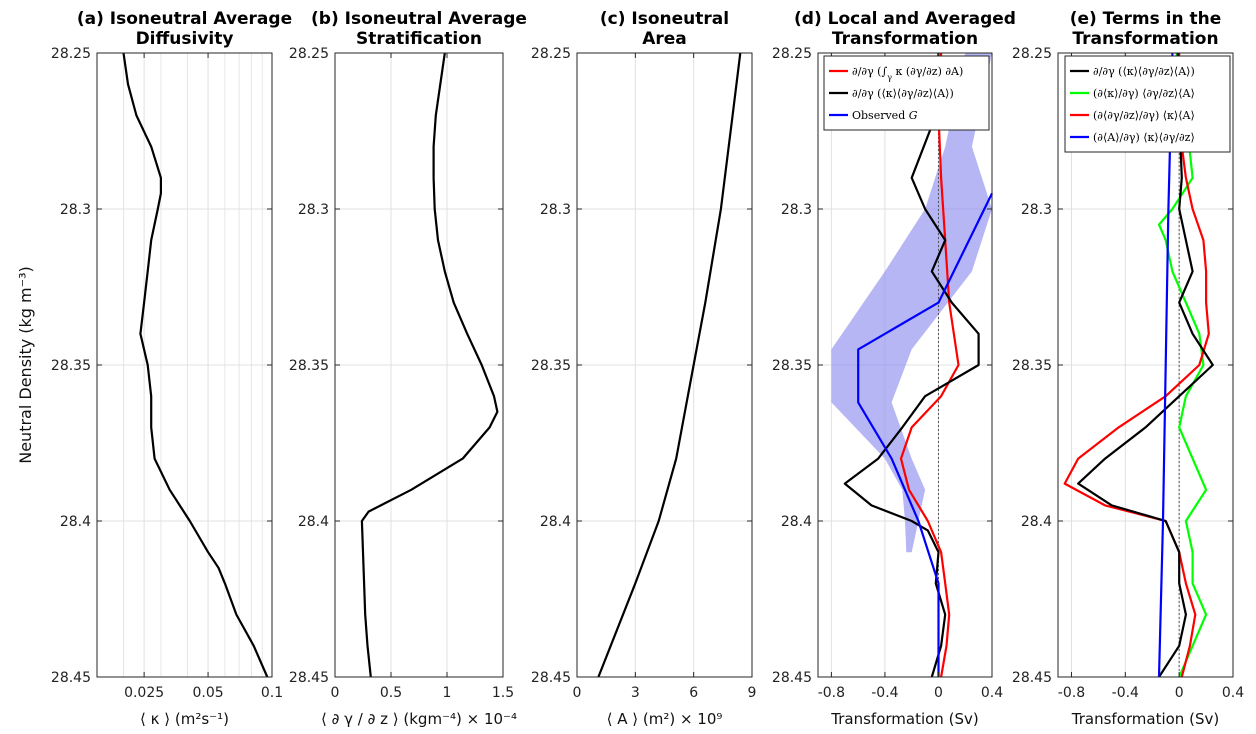 The height and width of the screenshot is (734, 1256). Describe the element at coordinates (185, 39) in the screenshot. I see `panel-title-line: Diffusivity` at that location.